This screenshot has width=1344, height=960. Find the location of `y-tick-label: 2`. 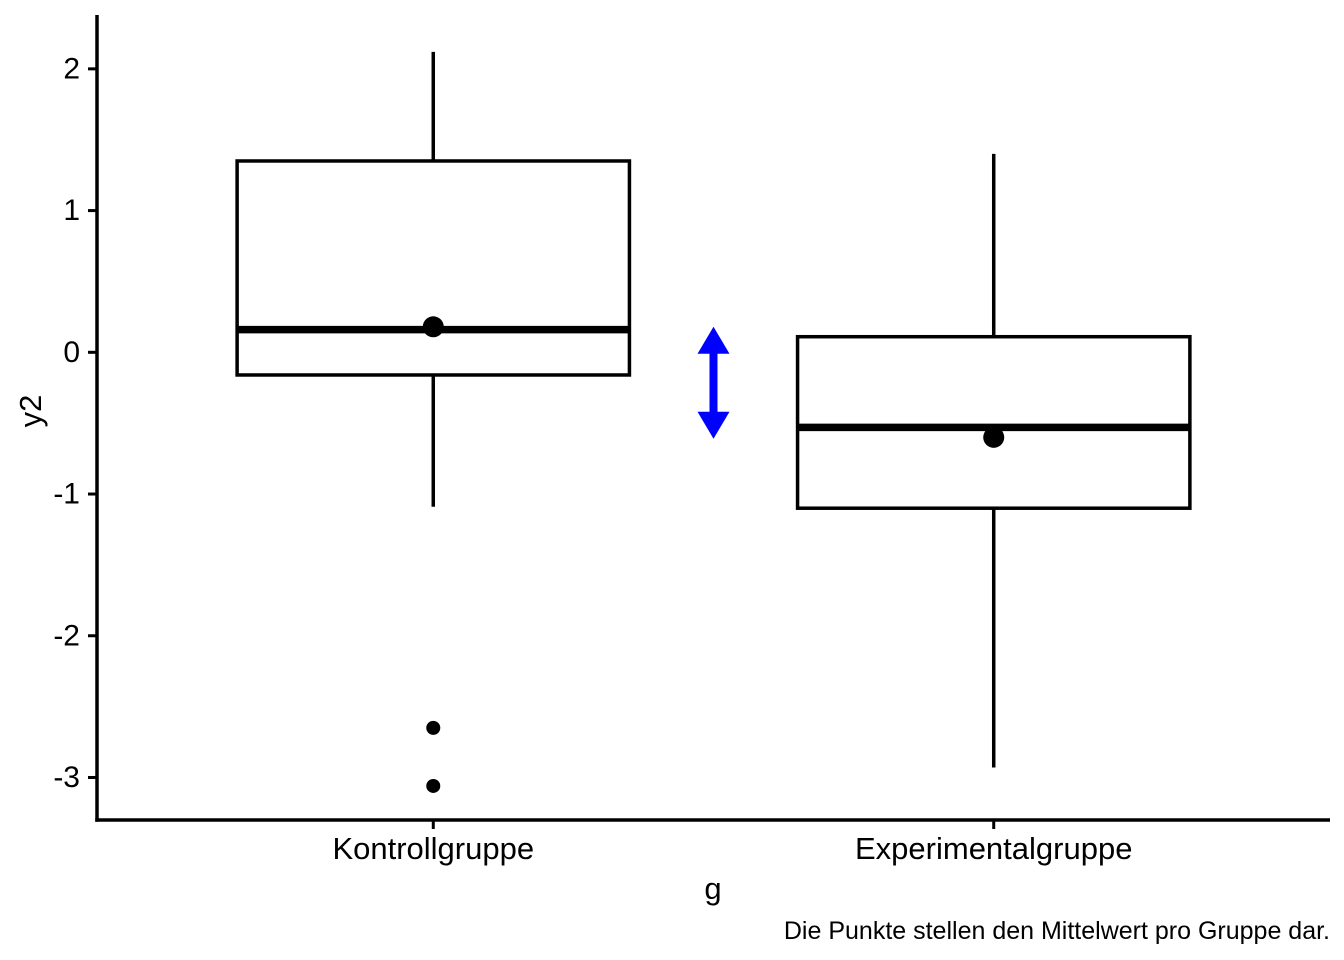

y-tick-label: 2 is located at coordinates (71, 68).